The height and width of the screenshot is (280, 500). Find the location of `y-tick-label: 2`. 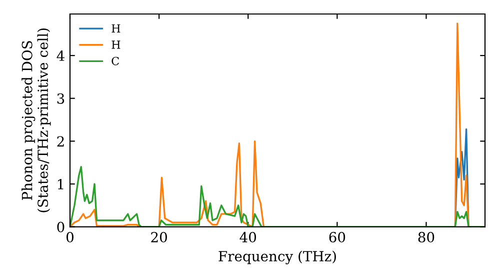

y-tick-label: 2 is located at coordinates (60, 141).